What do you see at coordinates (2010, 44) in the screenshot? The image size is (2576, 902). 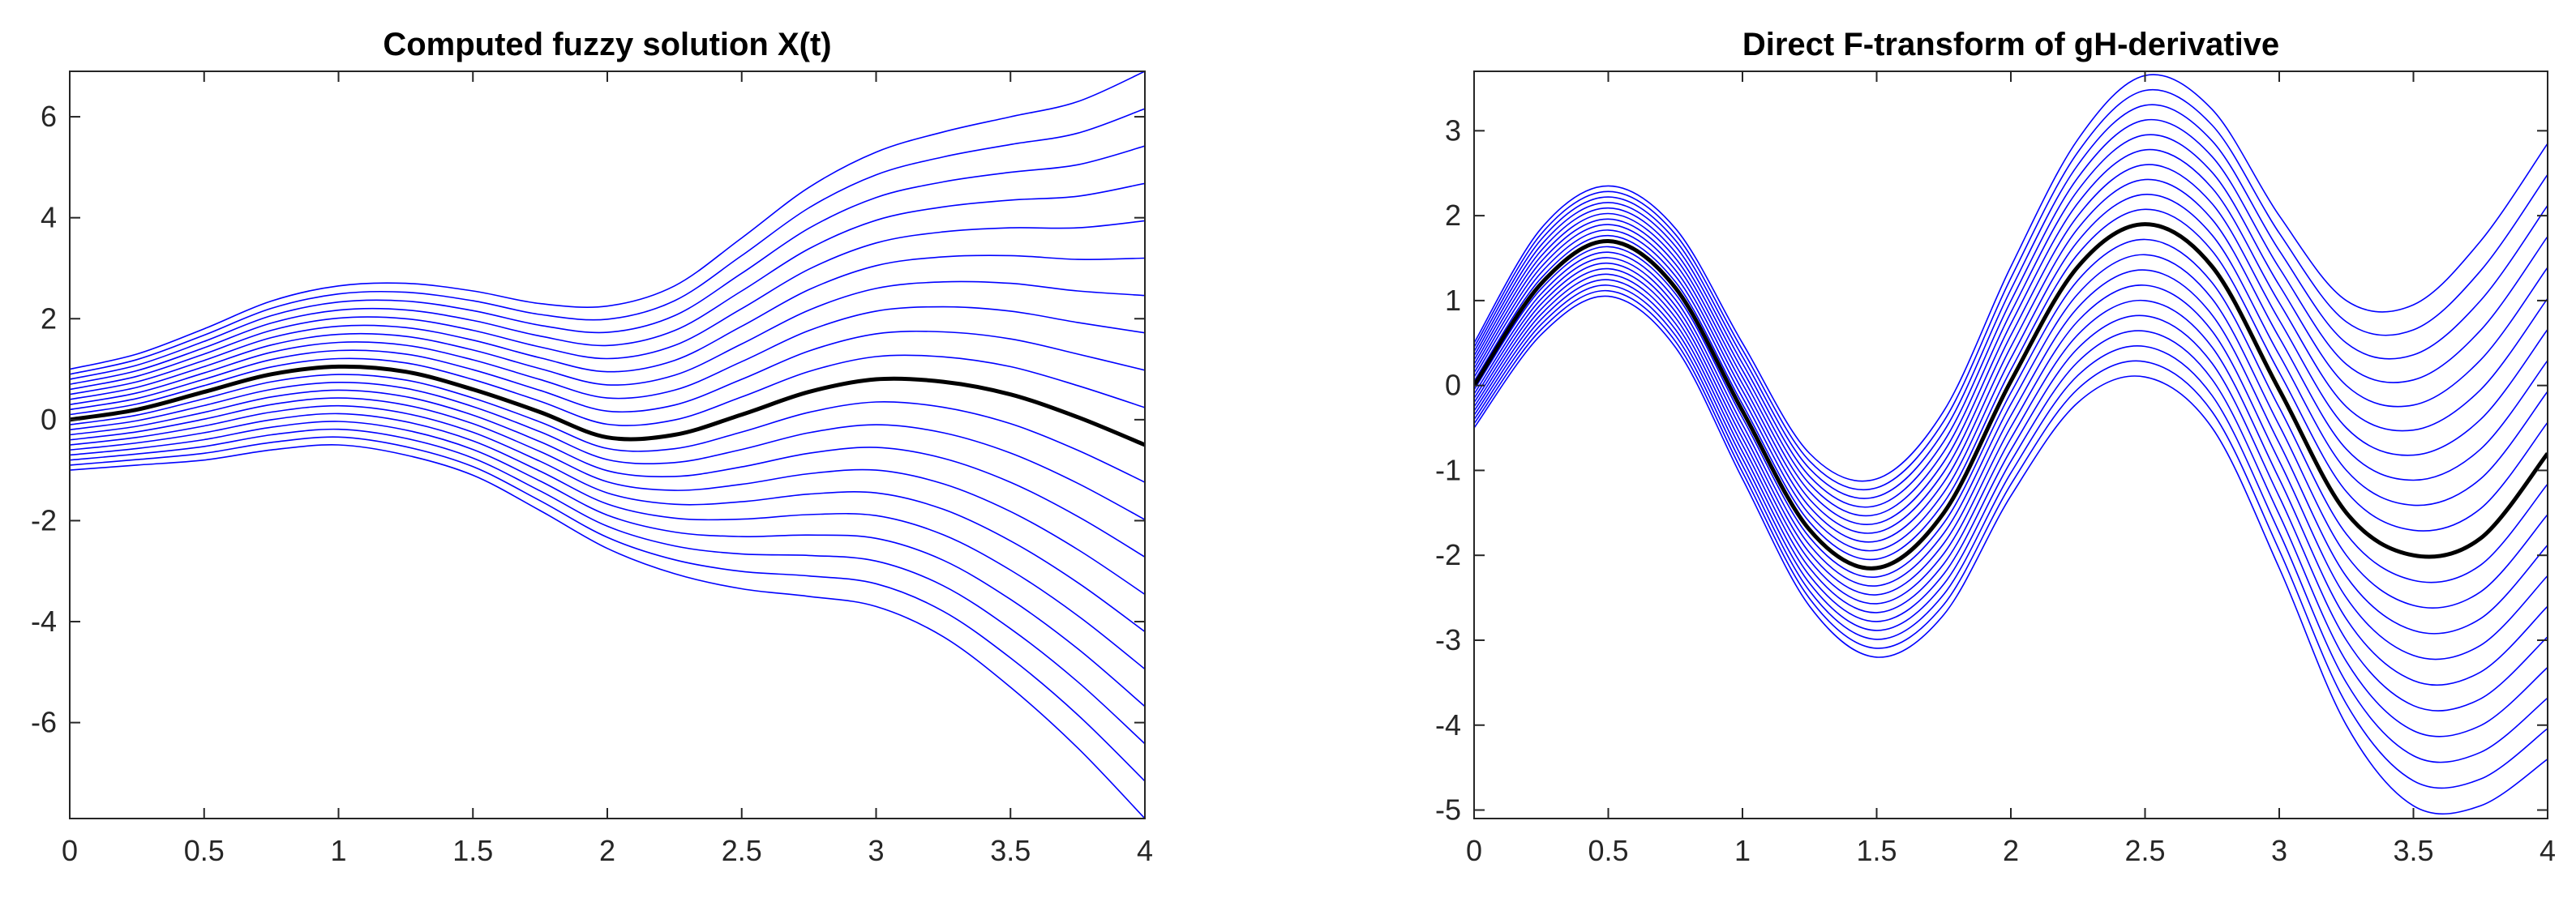 I see `chart-right-title: Direct F-transform of gH-derivative` at bounding box center [2010, 44].